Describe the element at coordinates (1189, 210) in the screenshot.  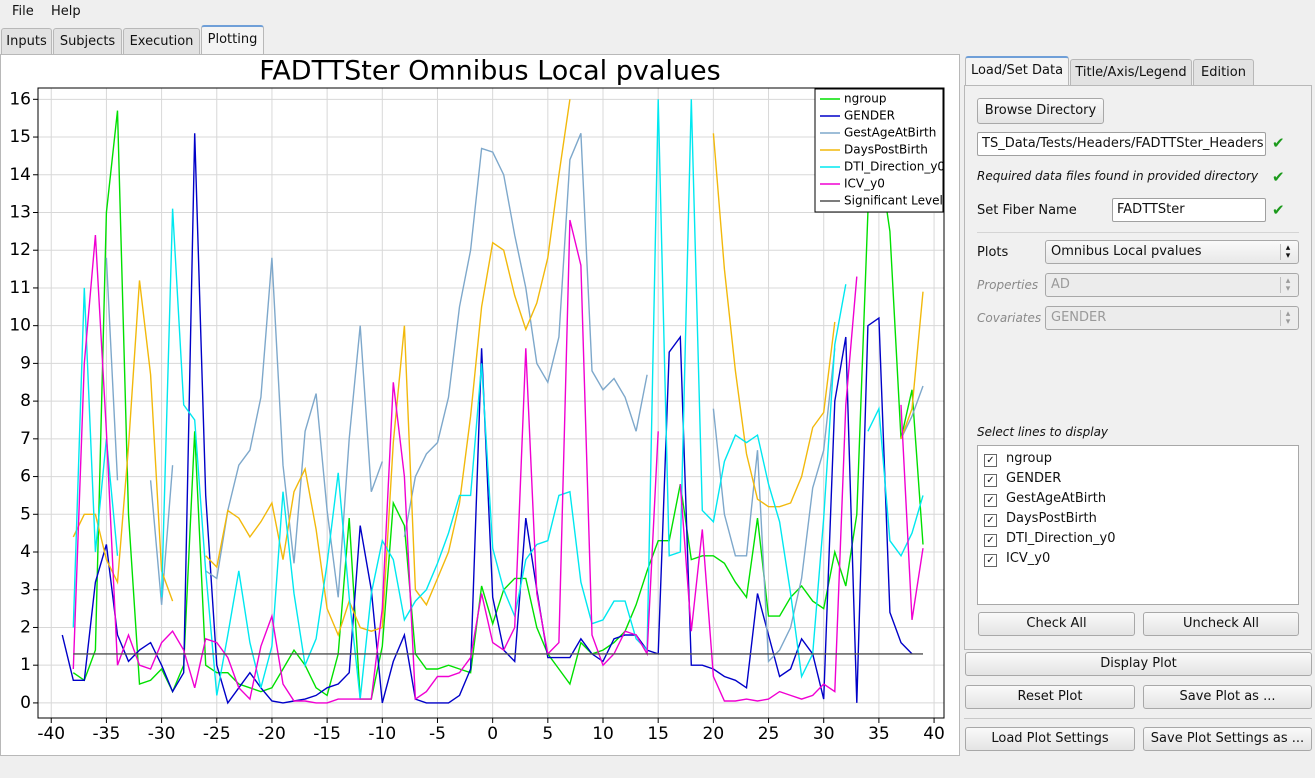
I see `fiber-input: FADTTSter` at that location.